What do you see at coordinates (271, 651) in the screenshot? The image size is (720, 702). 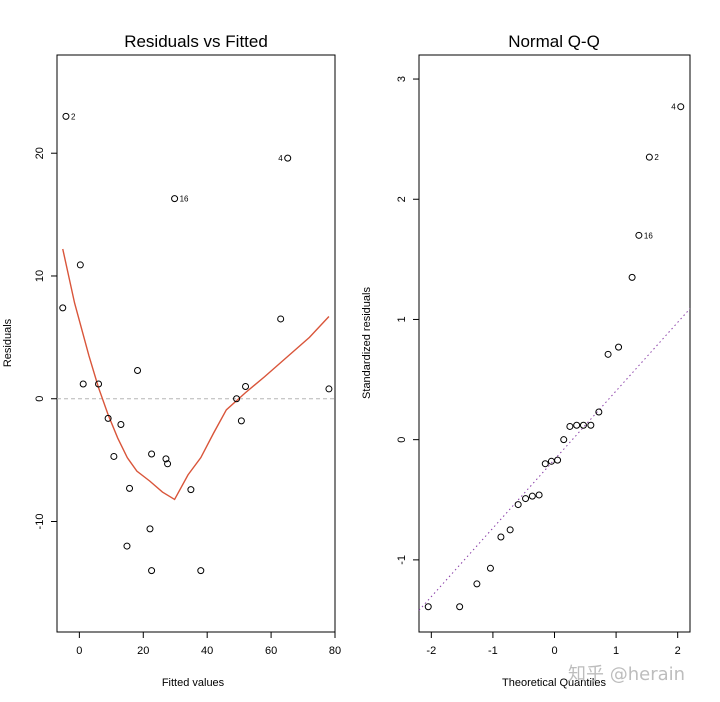 I see `left-x-tick-label: 60` at bounding box center [271, 651].